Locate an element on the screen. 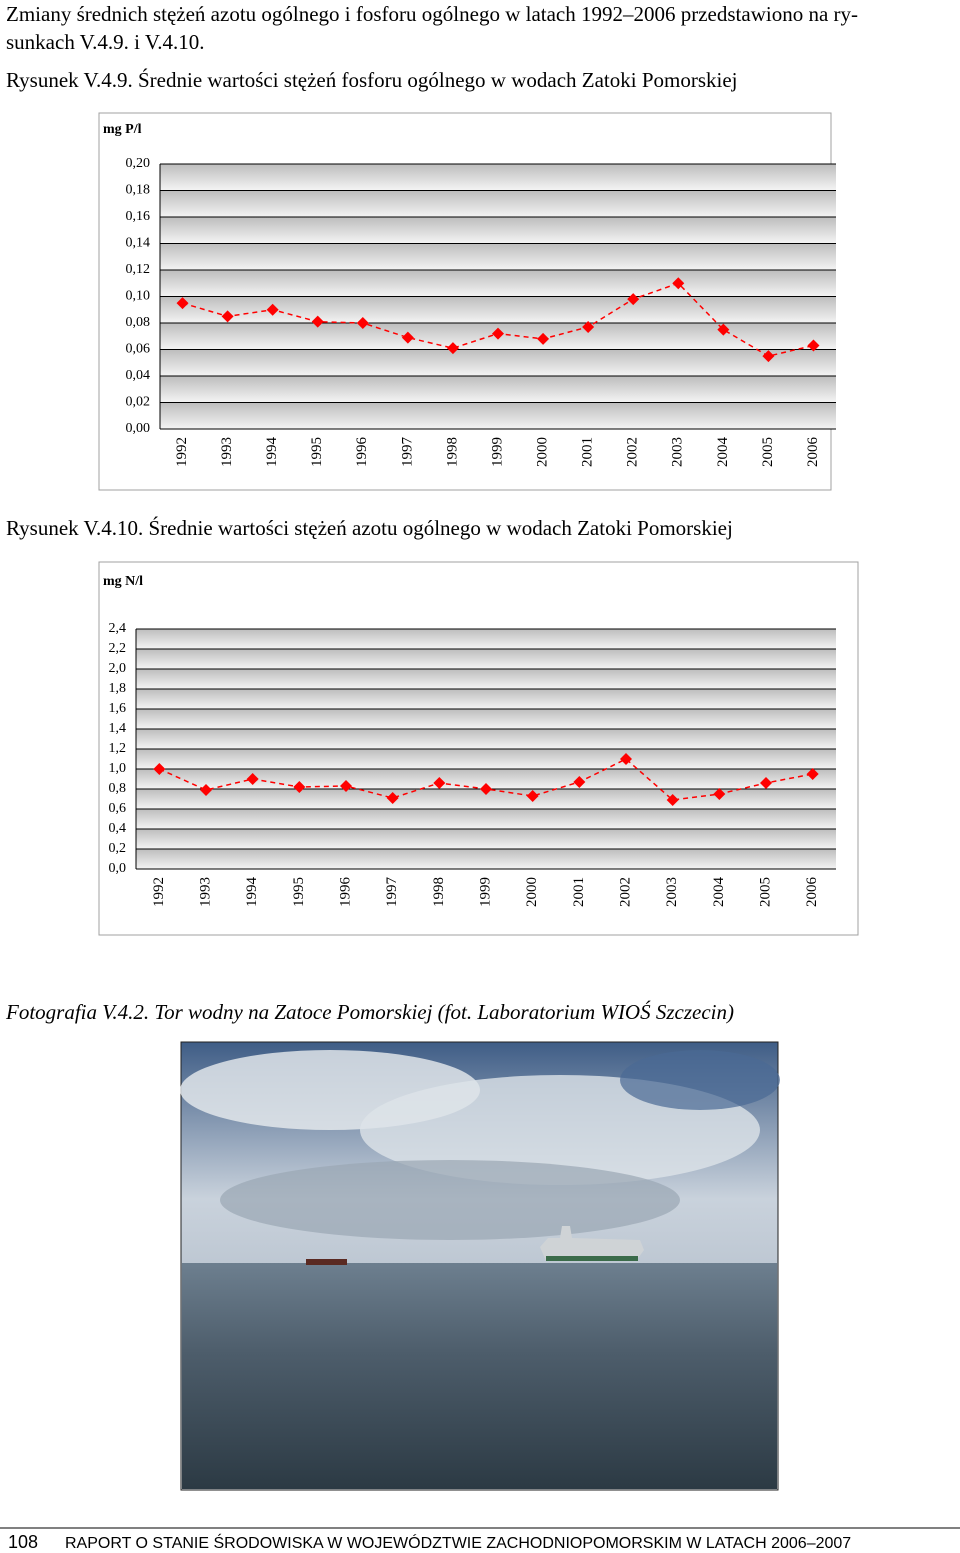 The height and width of the screenshot is (1553, 960). y-tick-label: 1,2 is located at coordinates (118, 748).